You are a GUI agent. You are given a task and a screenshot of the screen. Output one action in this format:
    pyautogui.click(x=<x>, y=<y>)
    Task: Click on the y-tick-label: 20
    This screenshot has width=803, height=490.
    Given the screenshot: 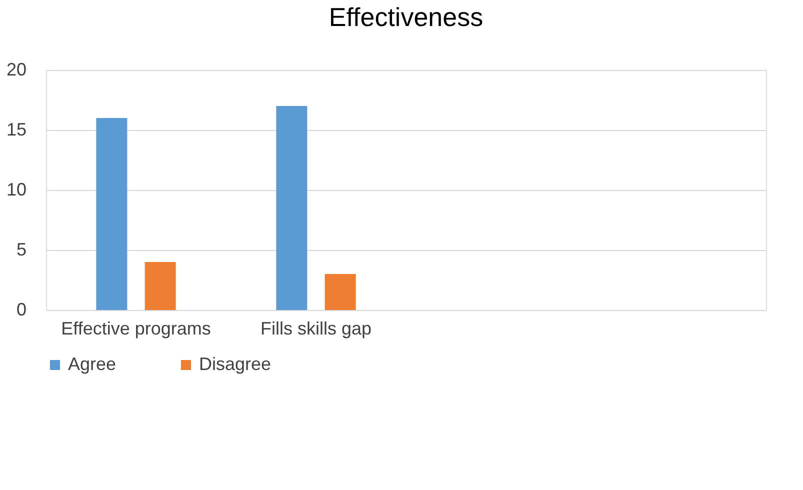 What is the action you would take?
    pyautogui.click(x=16, y=70)
    